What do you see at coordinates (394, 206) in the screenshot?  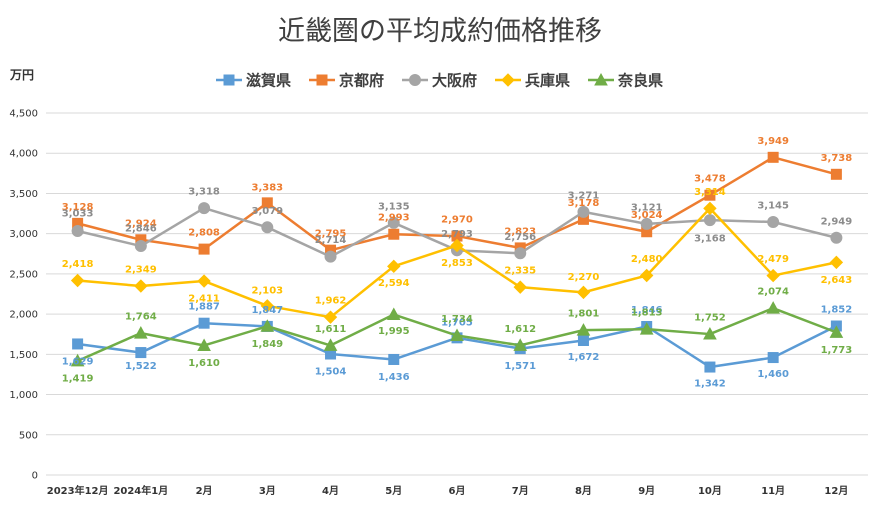 I see `data-label: 3,135` at bounding box center [394, 206].